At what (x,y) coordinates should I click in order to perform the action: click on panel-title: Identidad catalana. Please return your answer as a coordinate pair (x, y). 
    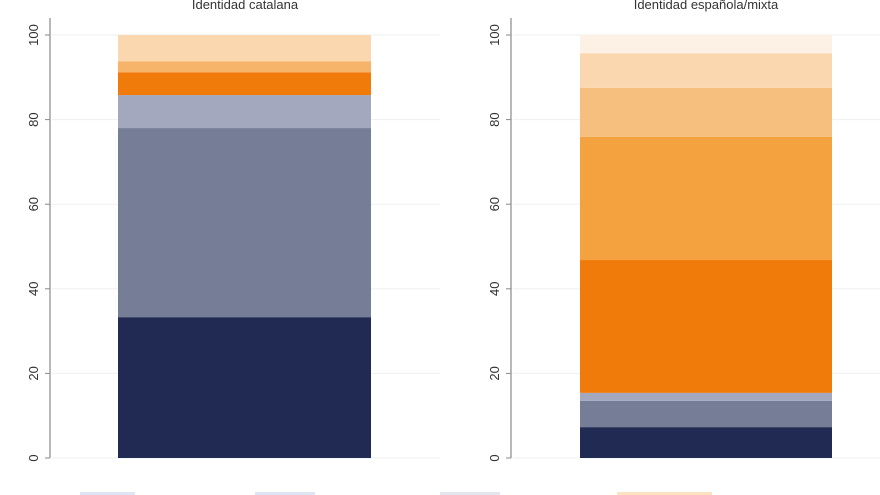
    Looking at the image, I should click on (245, 6).